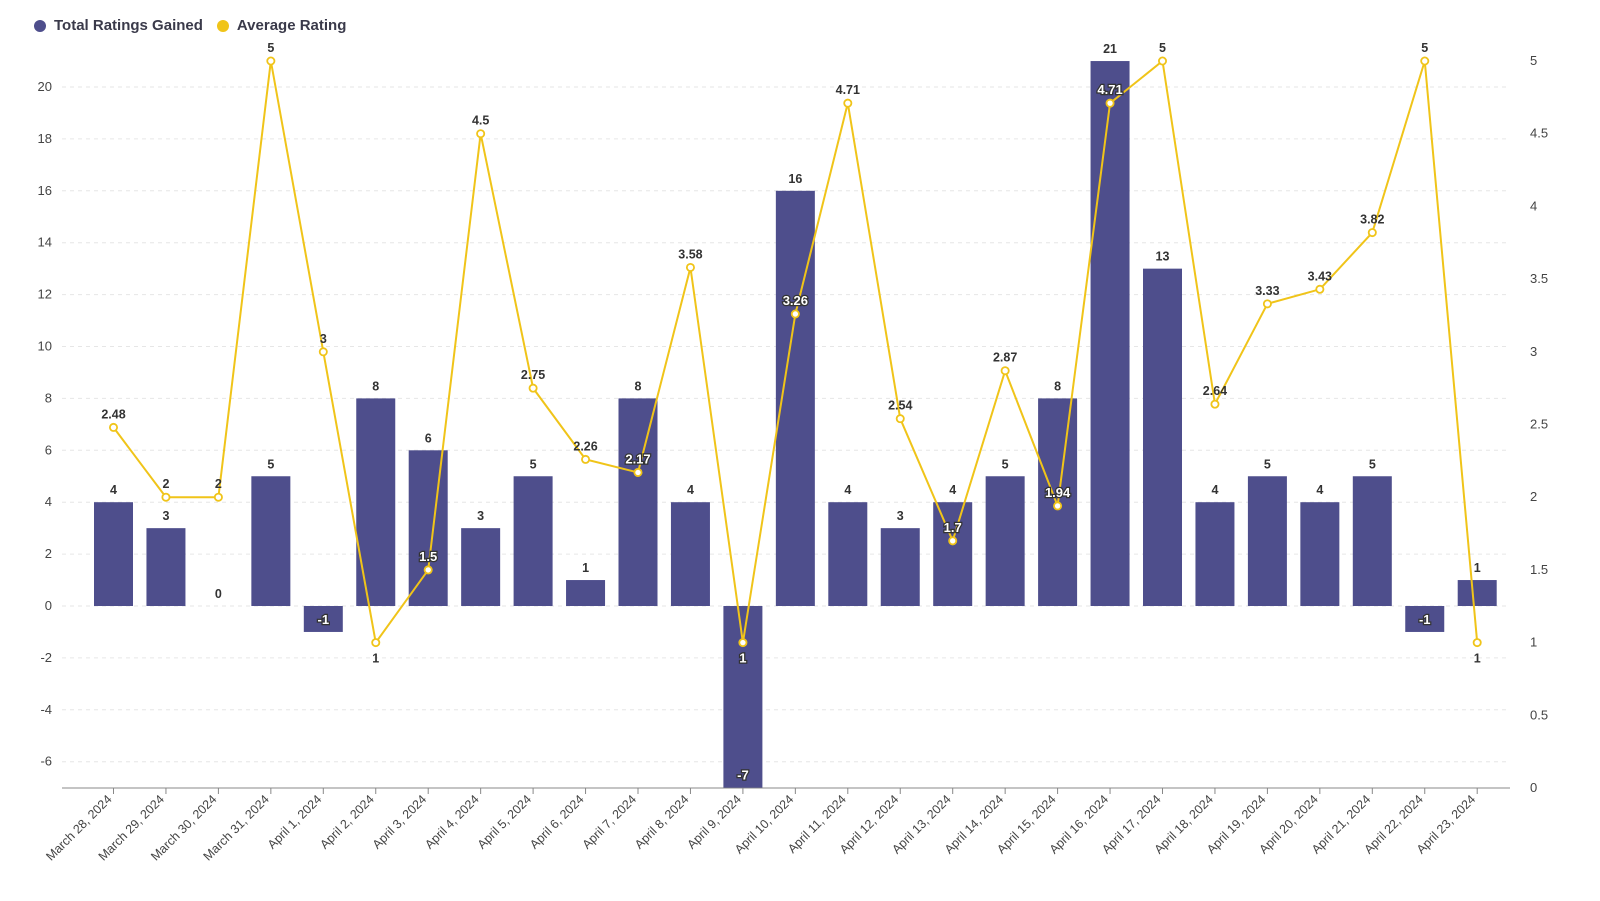 The image size is (1600, 901). Describe the element at coordinates (118, 25) in the screenshot. I see `legend-item-total-ratings: Total Ratings Gained` at that location.